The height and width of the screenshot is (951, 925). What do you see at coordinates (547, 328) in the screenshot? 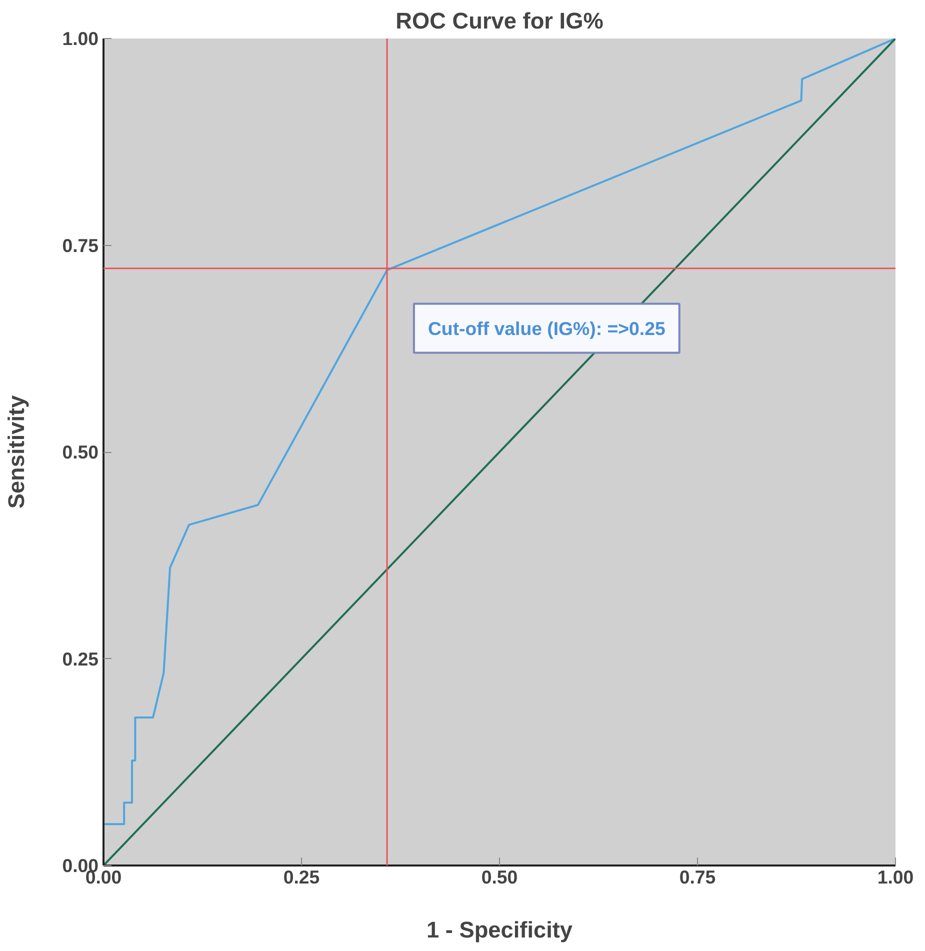
I see `annotation: Cut-off value (IG%): =>0.25` at bounding box center [547, 328].